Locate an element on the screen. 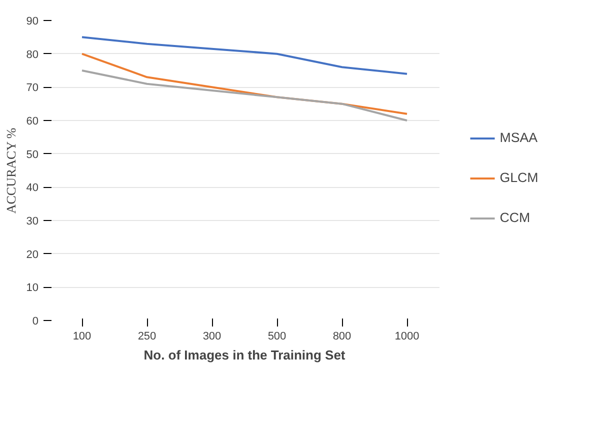 The width and height of the screenshot is (595, 430). y-tick-label: 30 is located at coordinates (32, 222).